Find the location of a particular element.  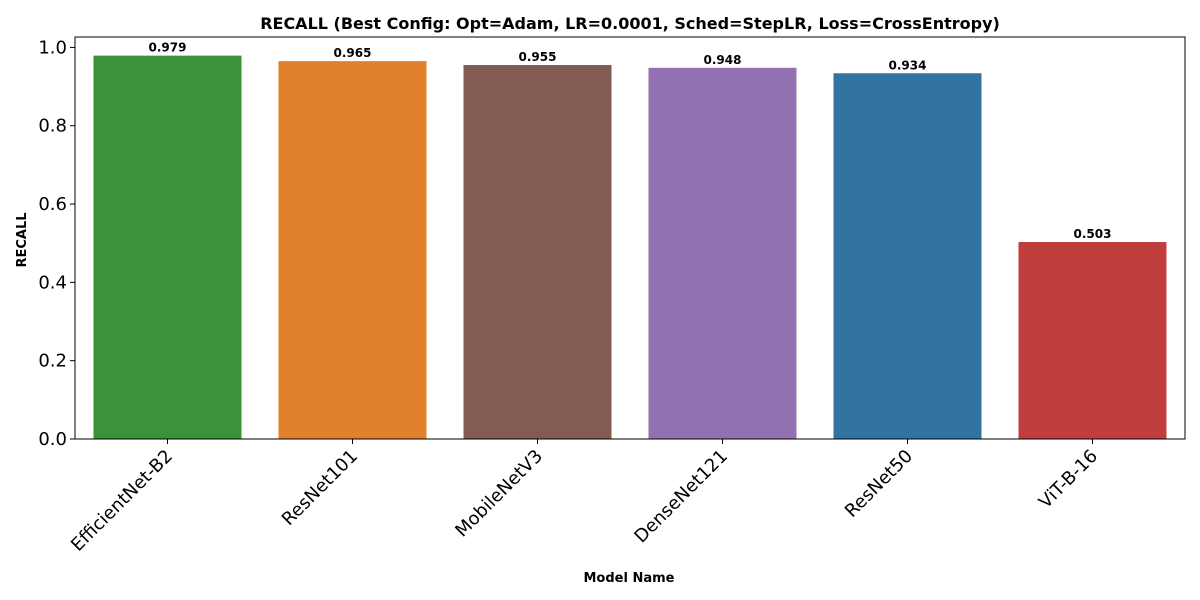

bar-mobilenetv3 is located at coordinates (537, 252).